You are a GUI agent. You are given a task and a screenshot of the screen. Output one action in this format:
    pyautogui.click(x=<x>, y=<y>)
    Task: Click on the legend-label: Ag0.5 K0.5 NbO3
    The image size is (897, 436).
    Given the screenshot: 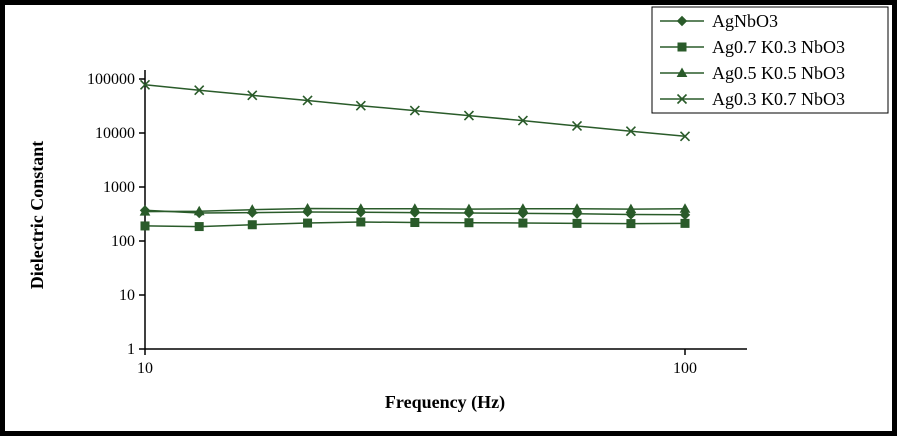 What is the action you would take?
    pyautogui.click(x=778, y=73)
    